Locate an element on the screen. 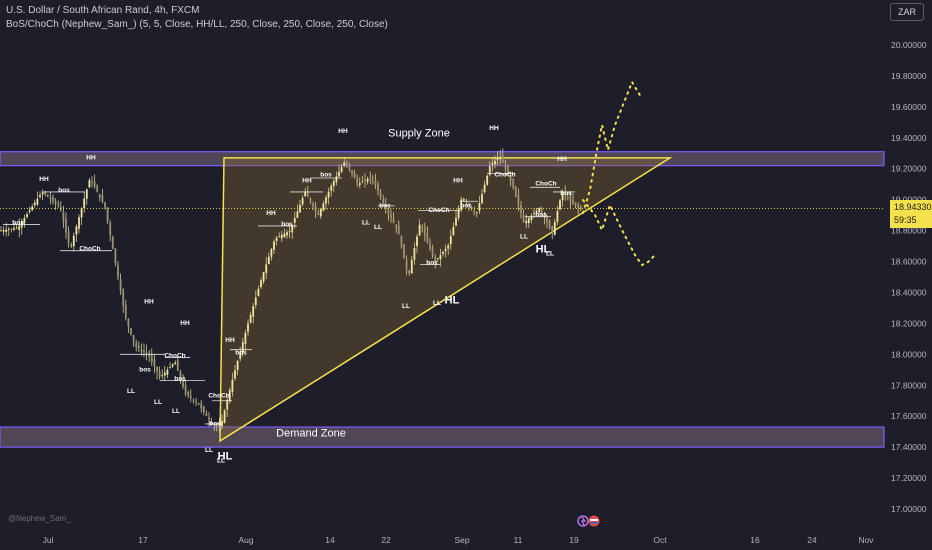 The height and width of the screenshot is (550, 932). y-tick-label: 18.80000 is located at coordinates (909, 231).